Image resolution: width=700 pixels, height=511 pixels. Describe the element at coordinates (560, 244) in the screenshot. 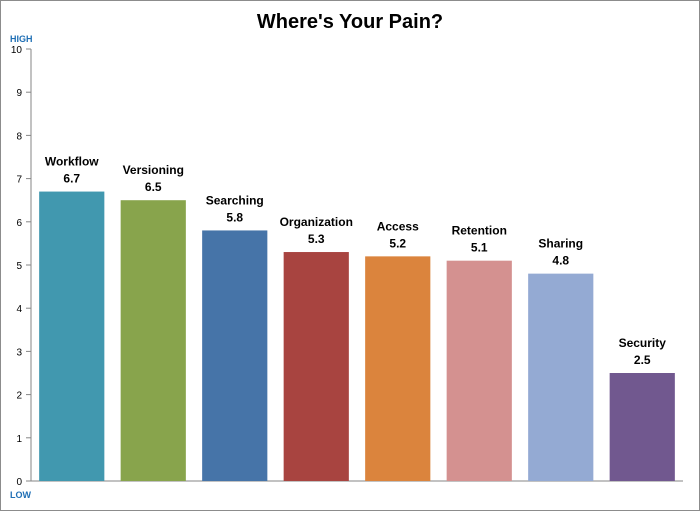

I see `bar-category-label: Sharing` at that location.